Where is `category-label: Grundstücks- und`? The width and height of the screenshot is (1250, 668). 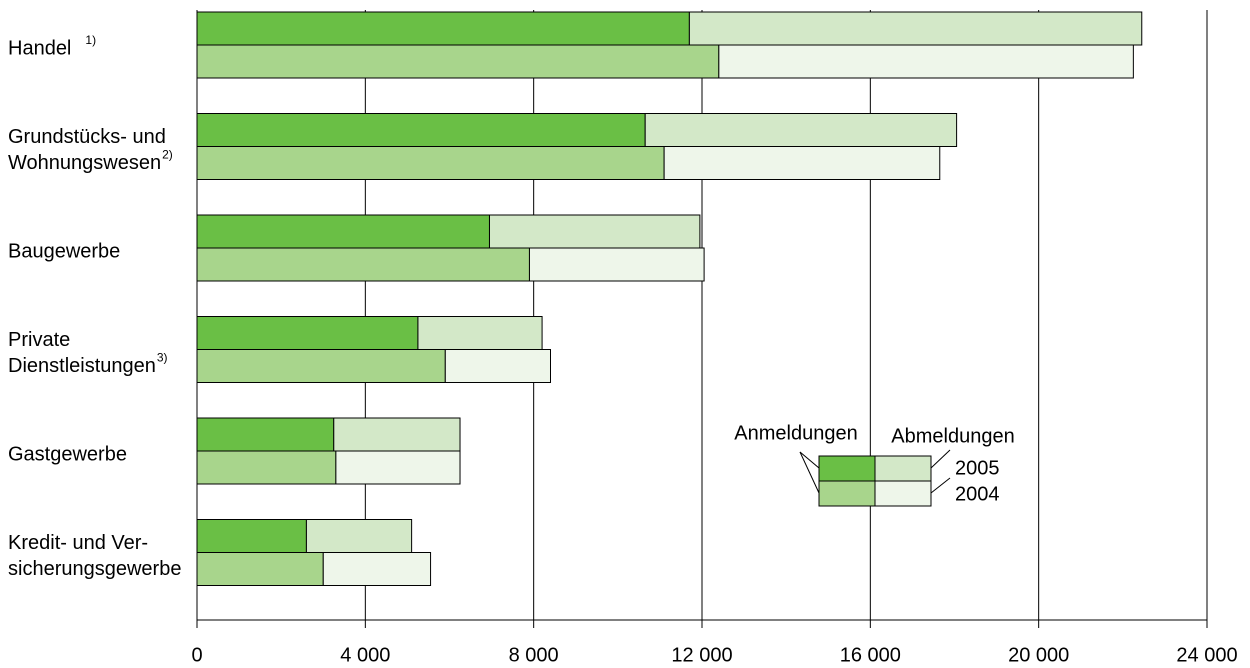 category-label: Grundstücks- und is located at coordinates (87, 137).